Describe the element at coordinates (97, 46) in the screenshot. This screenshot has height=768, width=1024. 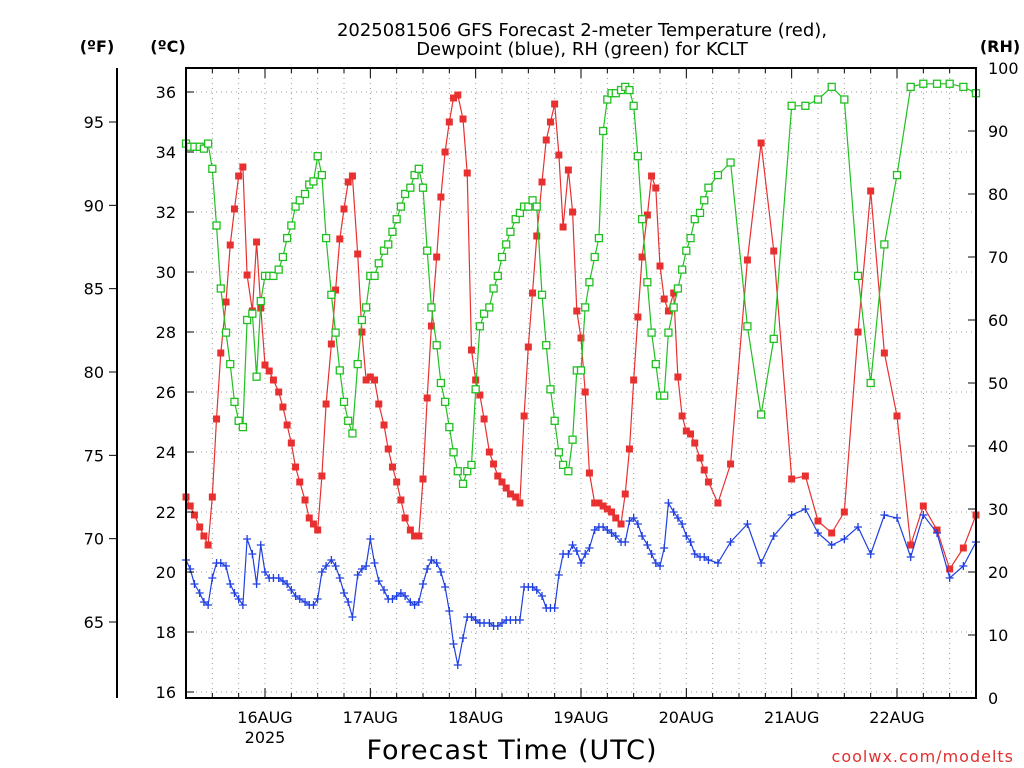
I see `fahrenheit-axis-unit: (ºF)` at that location.